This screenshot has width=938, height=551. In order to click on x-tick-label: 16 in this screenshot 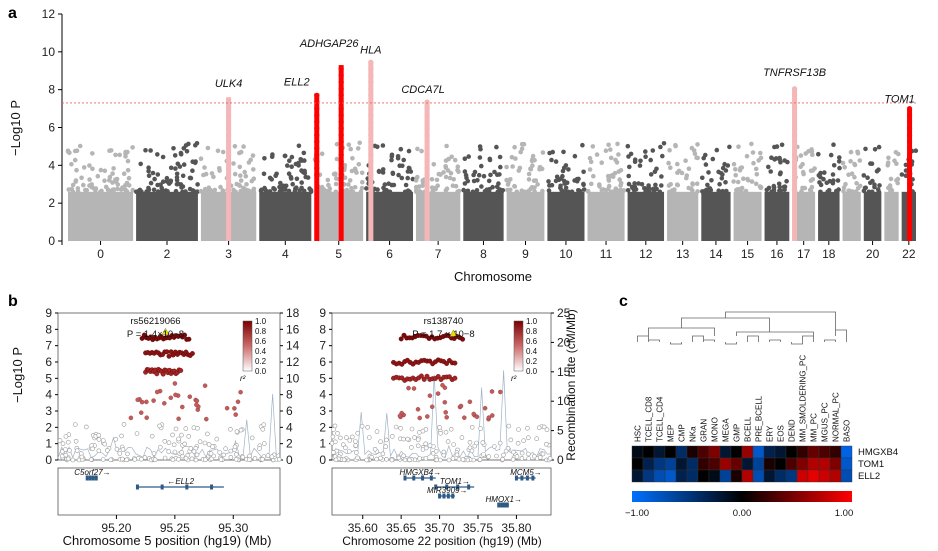, I will do `click(777, 254)`.